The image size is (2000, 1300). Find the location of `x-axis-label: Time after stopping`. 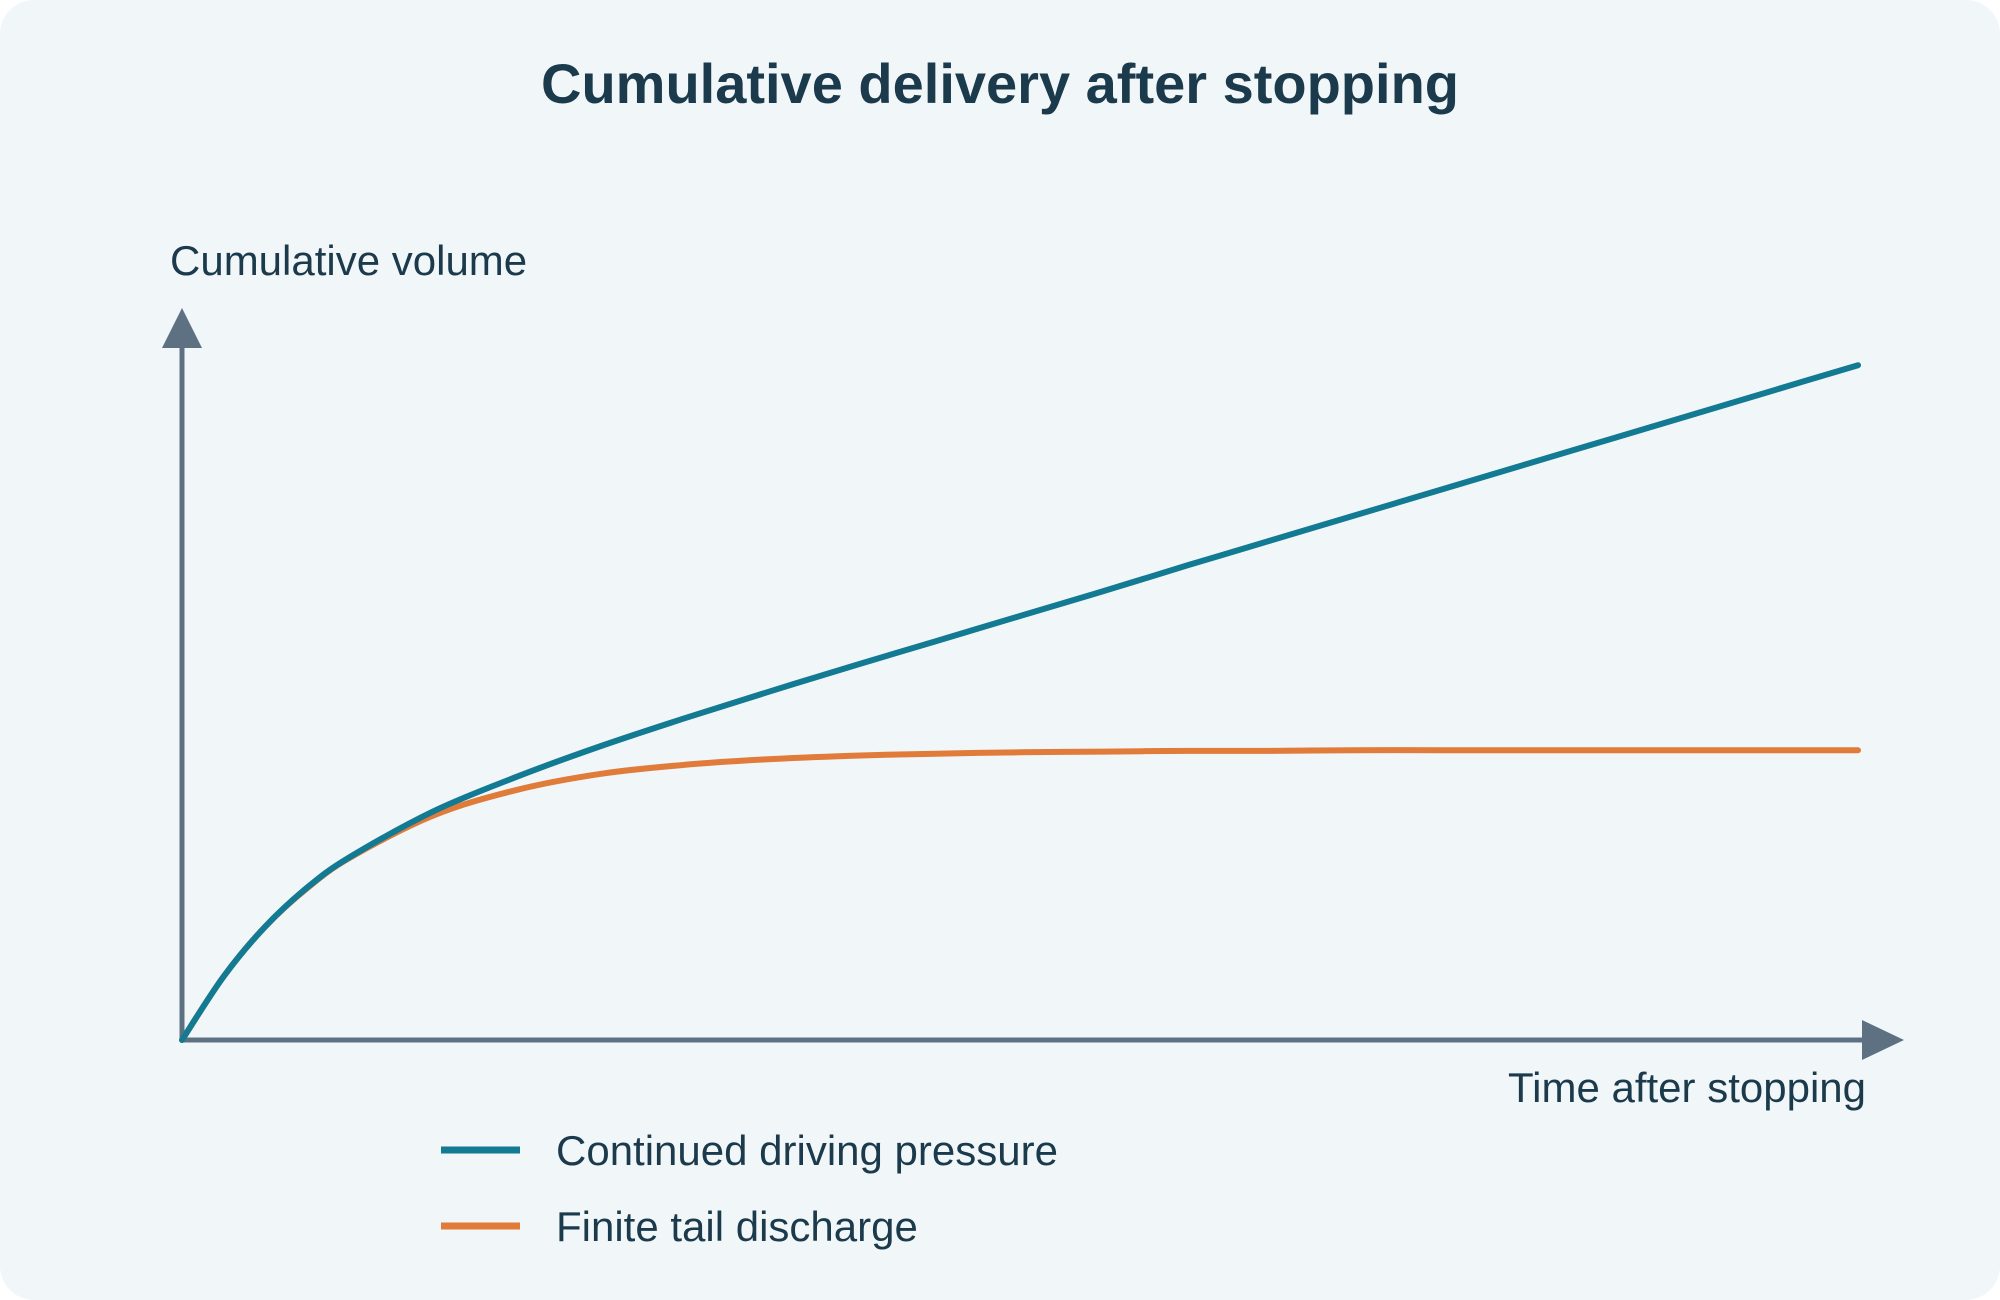

x-axis-label: Time after stopping is located at coordinates (1687, 1087).